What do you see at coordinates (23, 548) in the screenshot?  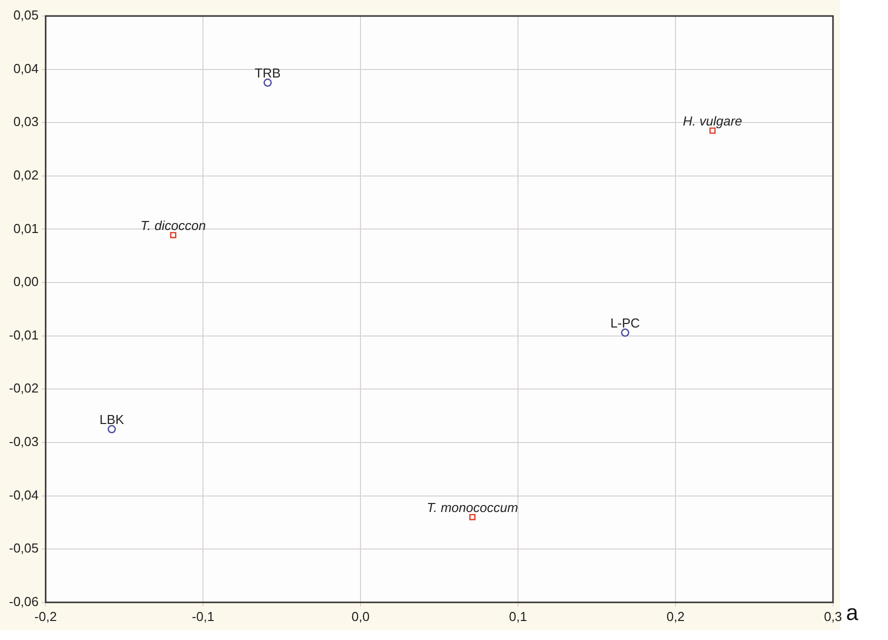 I see `y-tick-label: -0,05` at bounding box center [23, 548].